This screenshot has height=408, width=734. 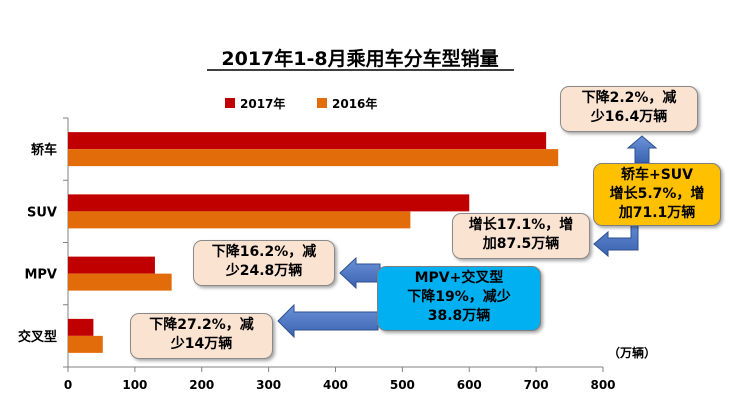 What do you see at coordinates (264, 271) in the screenshot?
I see `callout-line: 少24.8万辆` at bounding box center [264, 271].